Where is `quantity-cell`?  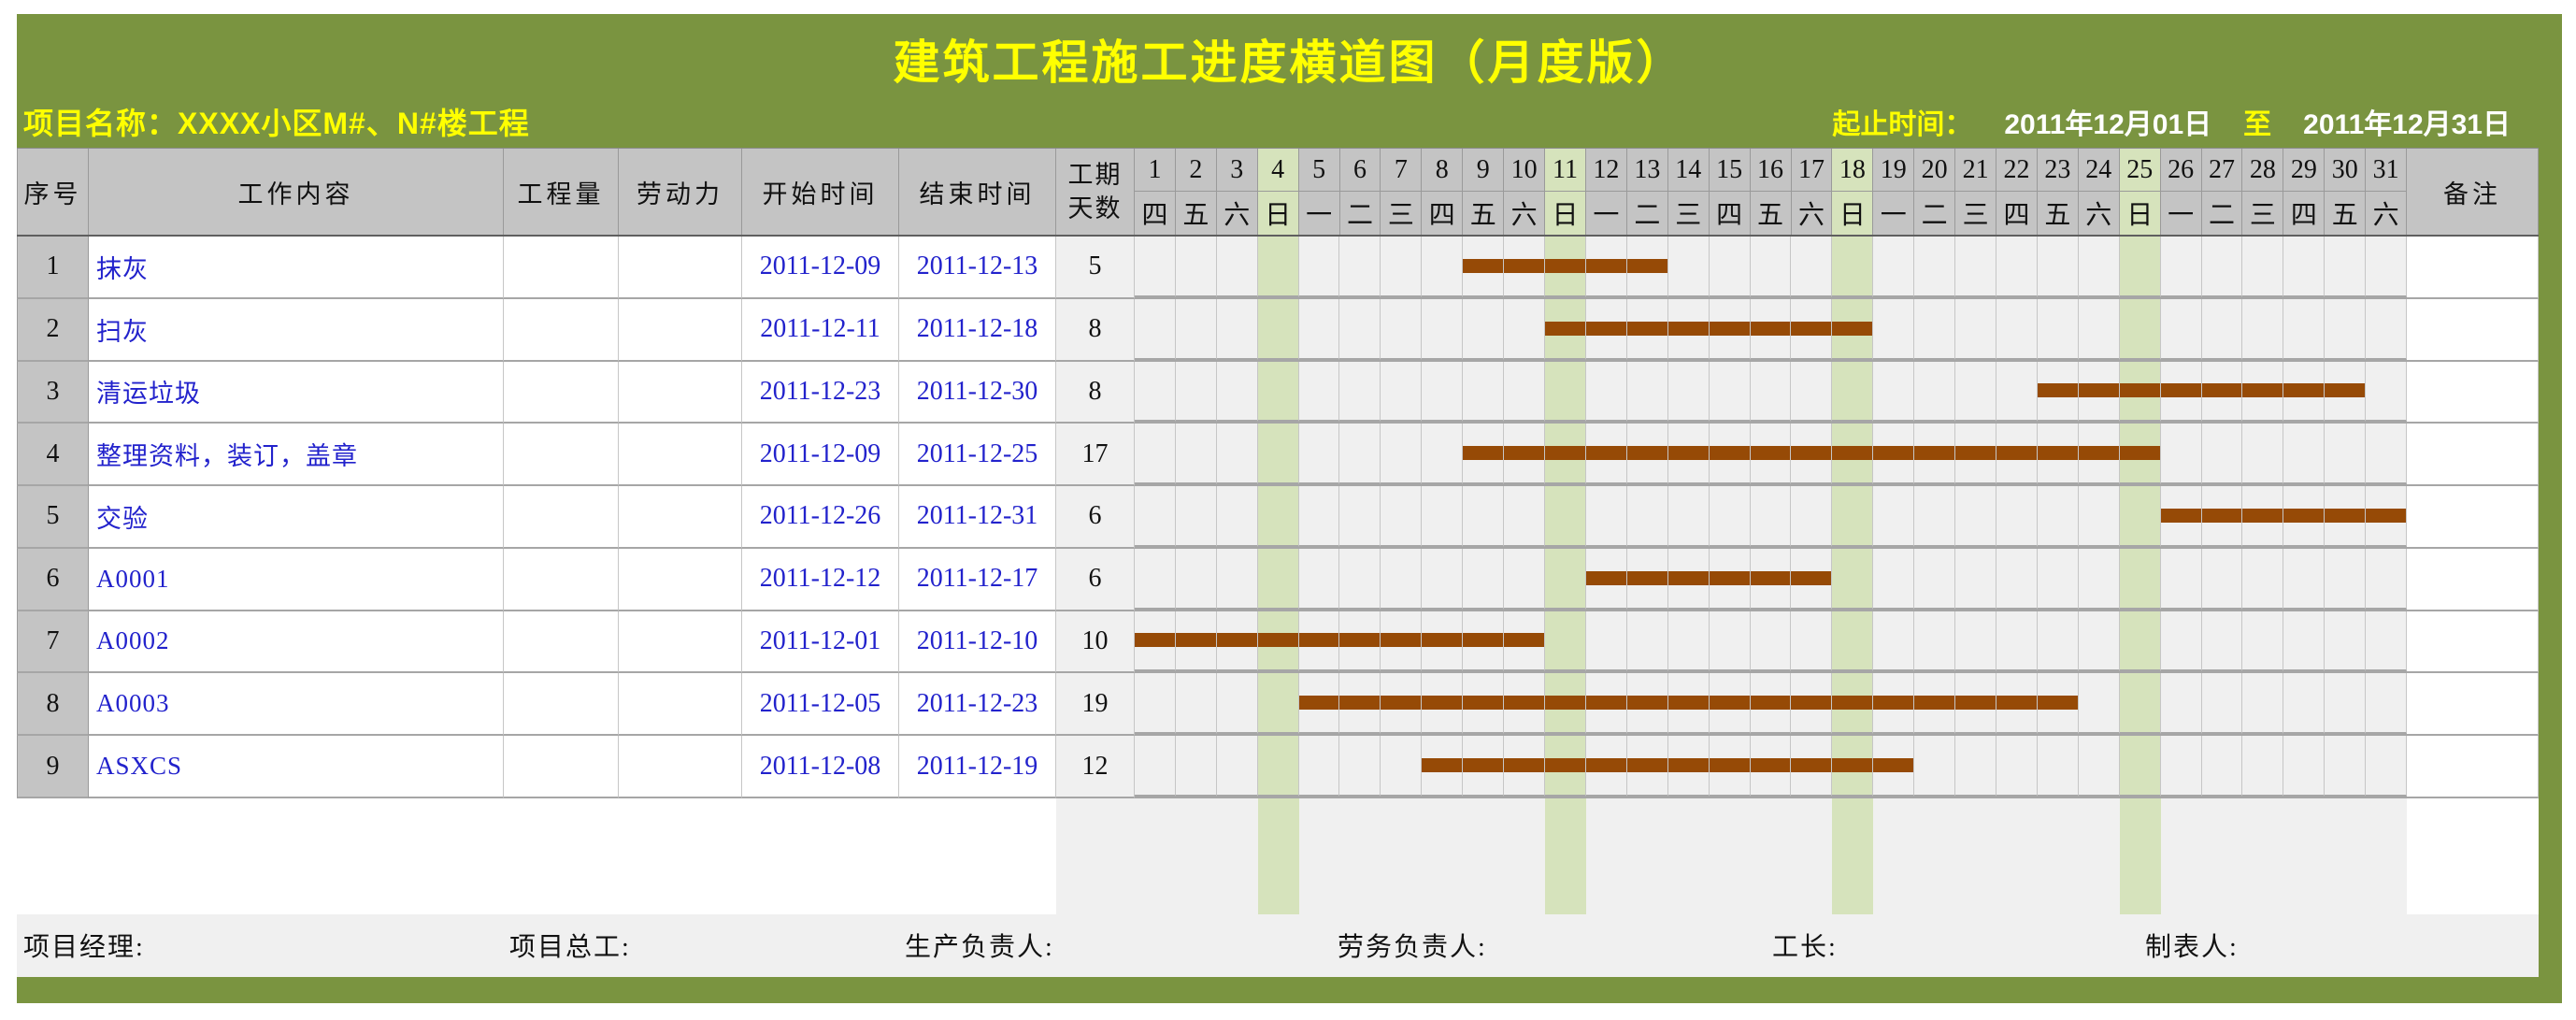 quantity-cell is located at coordinates (561, 392).